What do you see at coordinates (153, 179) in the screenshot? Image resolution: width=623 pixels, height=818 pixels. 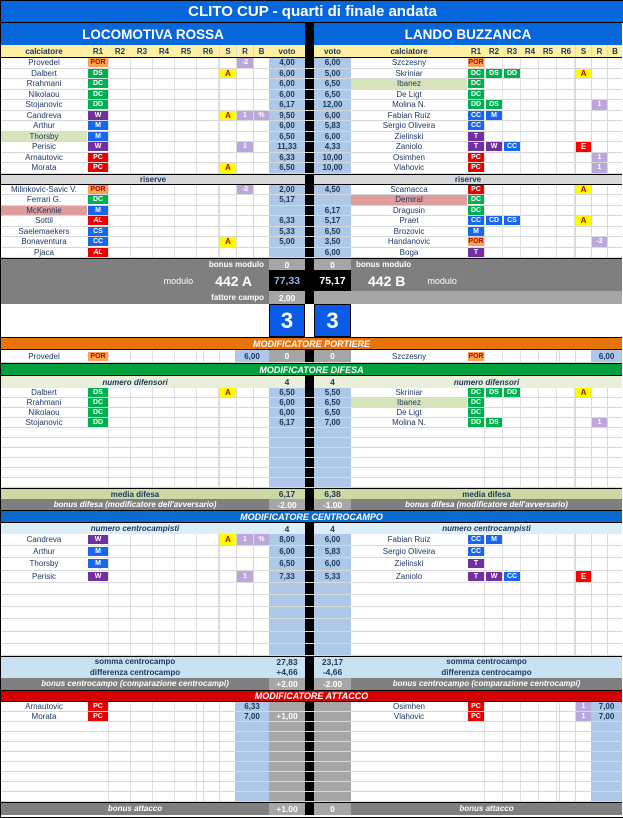 I see `reserves-label: riserve` at bounding box center [153, 179].